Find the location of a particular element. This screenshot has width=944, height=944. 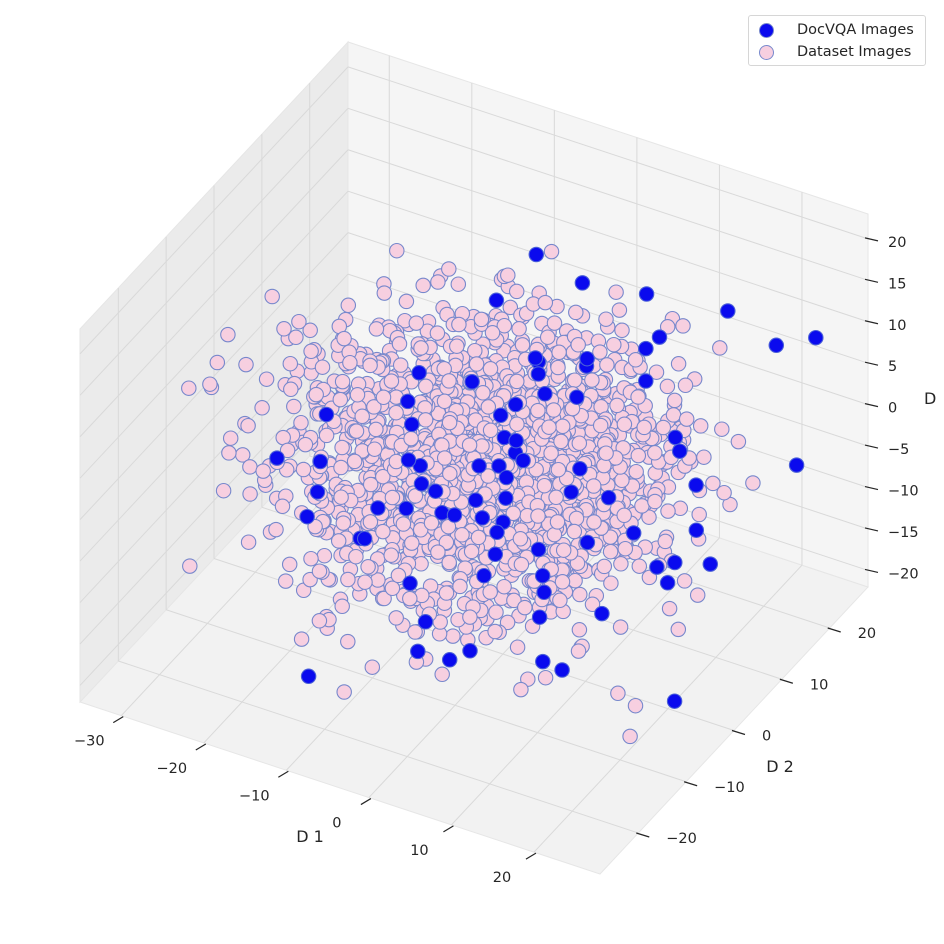

y-grid-floor is located at coordinates (378, 747).